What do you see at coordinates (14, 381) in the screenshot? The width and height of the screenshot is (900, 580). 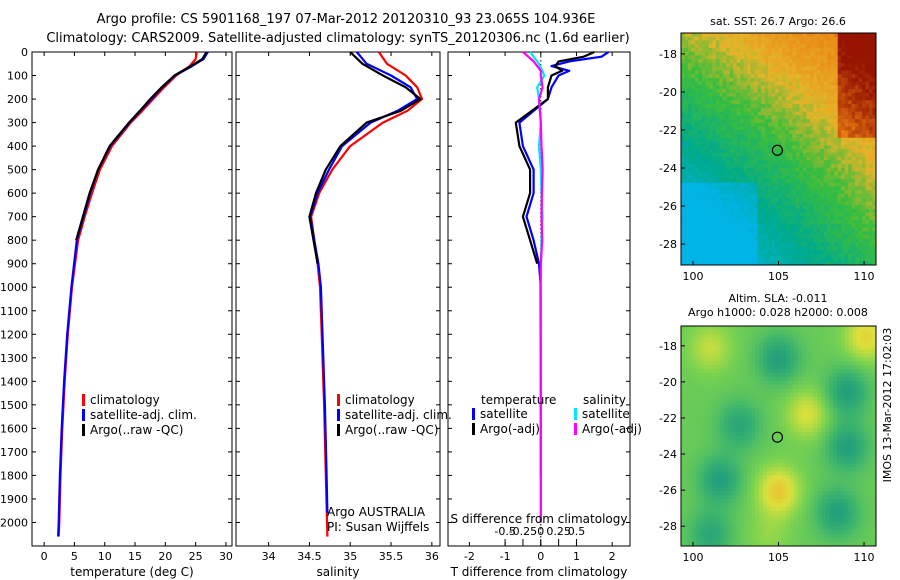 I see `y-tick-label: 1400` at bounding box center [14, 381].